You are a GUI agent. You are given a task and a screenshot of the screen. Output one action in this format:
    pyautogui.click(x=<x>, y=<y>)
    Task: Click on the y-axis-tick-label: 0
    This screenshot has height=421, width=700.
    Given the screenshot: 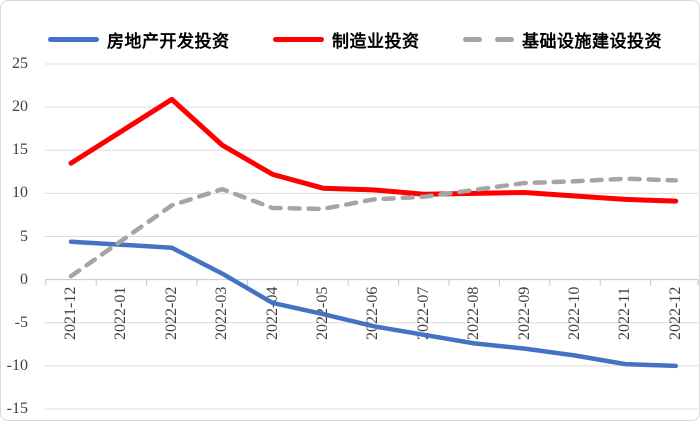 What is the action you would take?
    pyautogui.click(x=24, y=279)
    